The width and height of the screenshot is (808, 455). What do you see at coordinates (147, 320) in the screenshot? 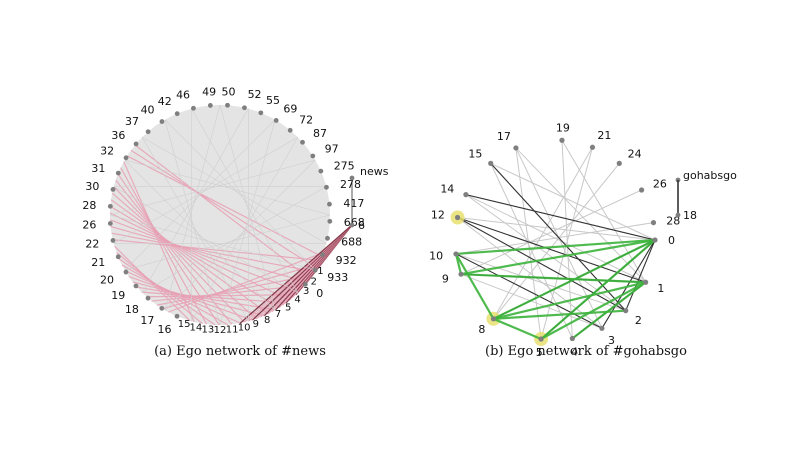
I see `news-node-label: 17` at bounding box center [147, 320].